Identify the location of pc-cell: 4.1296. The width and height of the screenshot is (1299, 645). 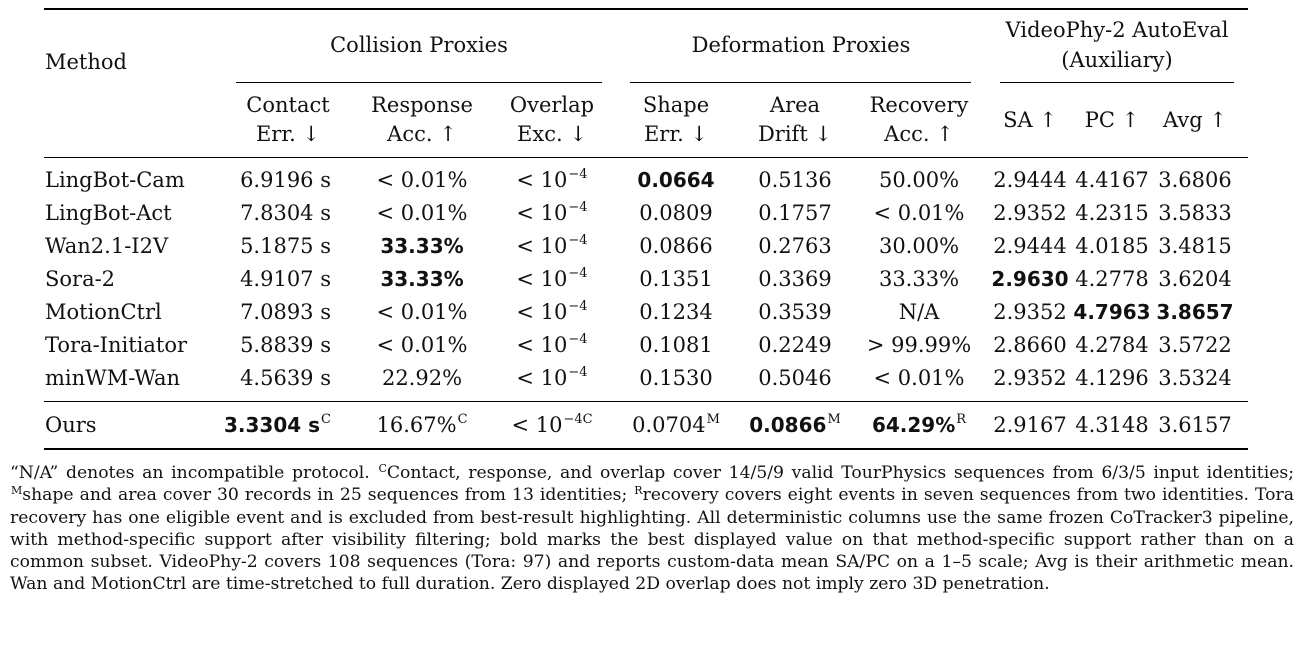
(1112, 378).